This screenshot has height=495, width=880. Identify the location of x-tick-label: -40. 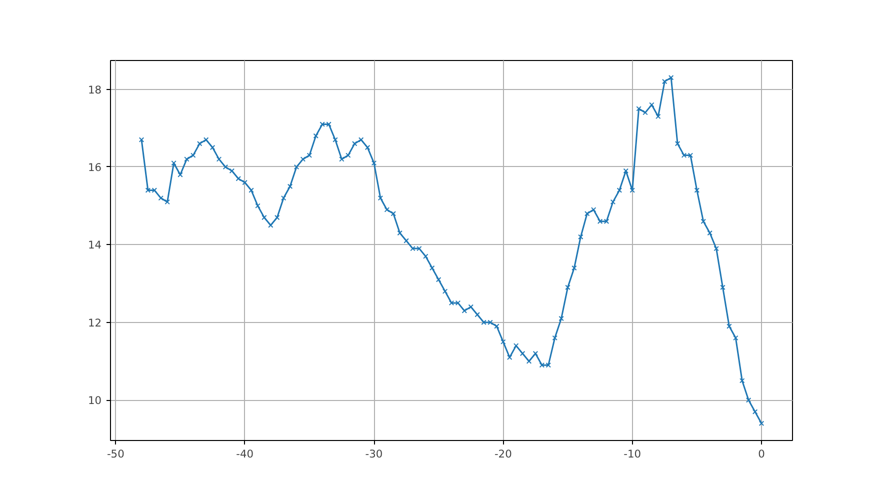
(245, 454).